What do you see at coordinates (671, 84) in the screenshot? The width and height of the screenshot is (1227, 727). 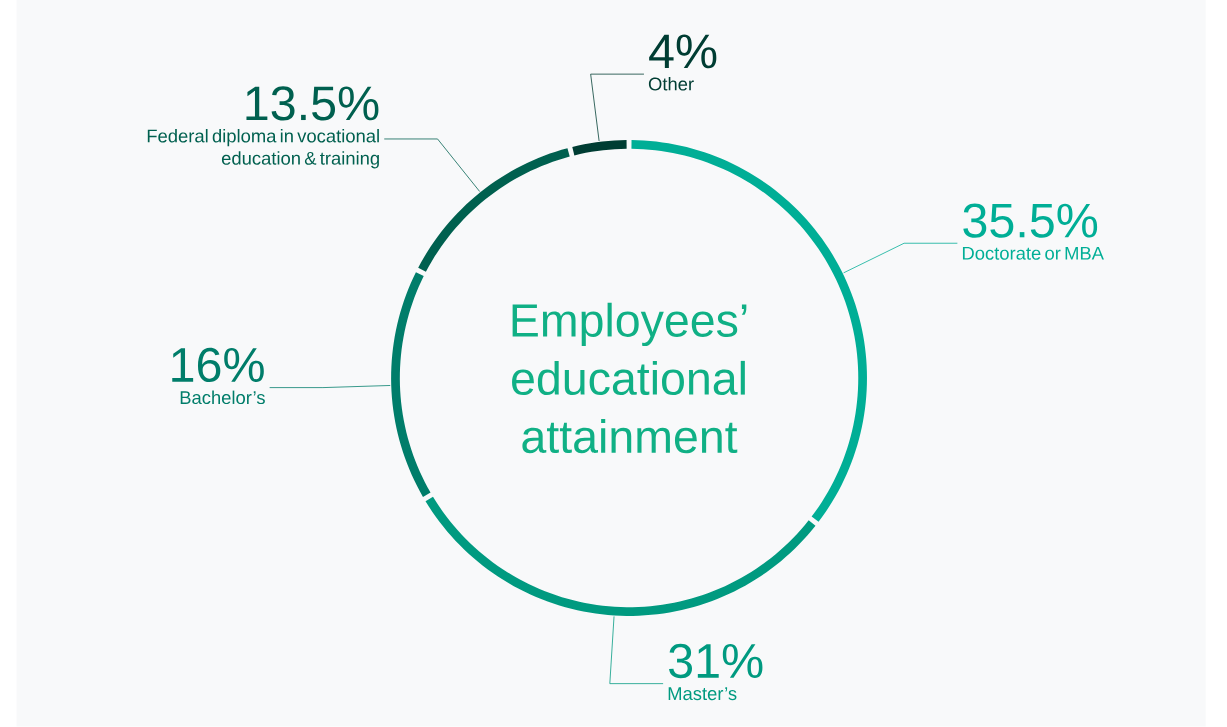 I see `slice-label: Other` at bounding box center [671, 84].